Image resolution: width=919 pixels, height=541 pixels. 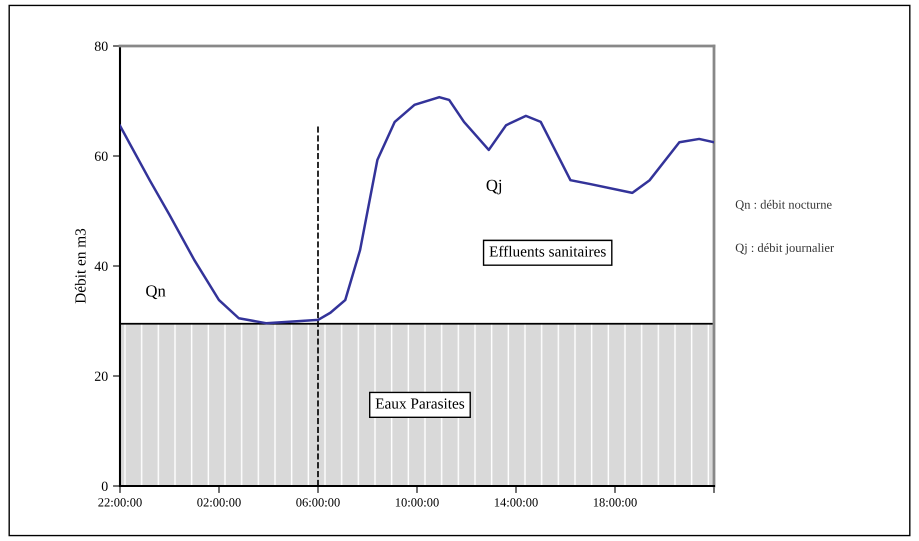 I want to click on band-label: Eaux Parasites, so click(x=420, y=403).